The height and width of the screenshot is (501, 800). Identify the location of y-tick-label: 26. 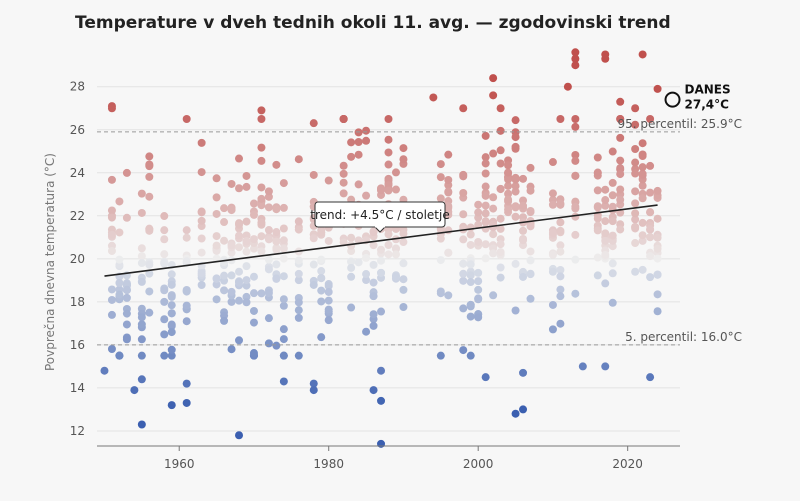
(77, 130).